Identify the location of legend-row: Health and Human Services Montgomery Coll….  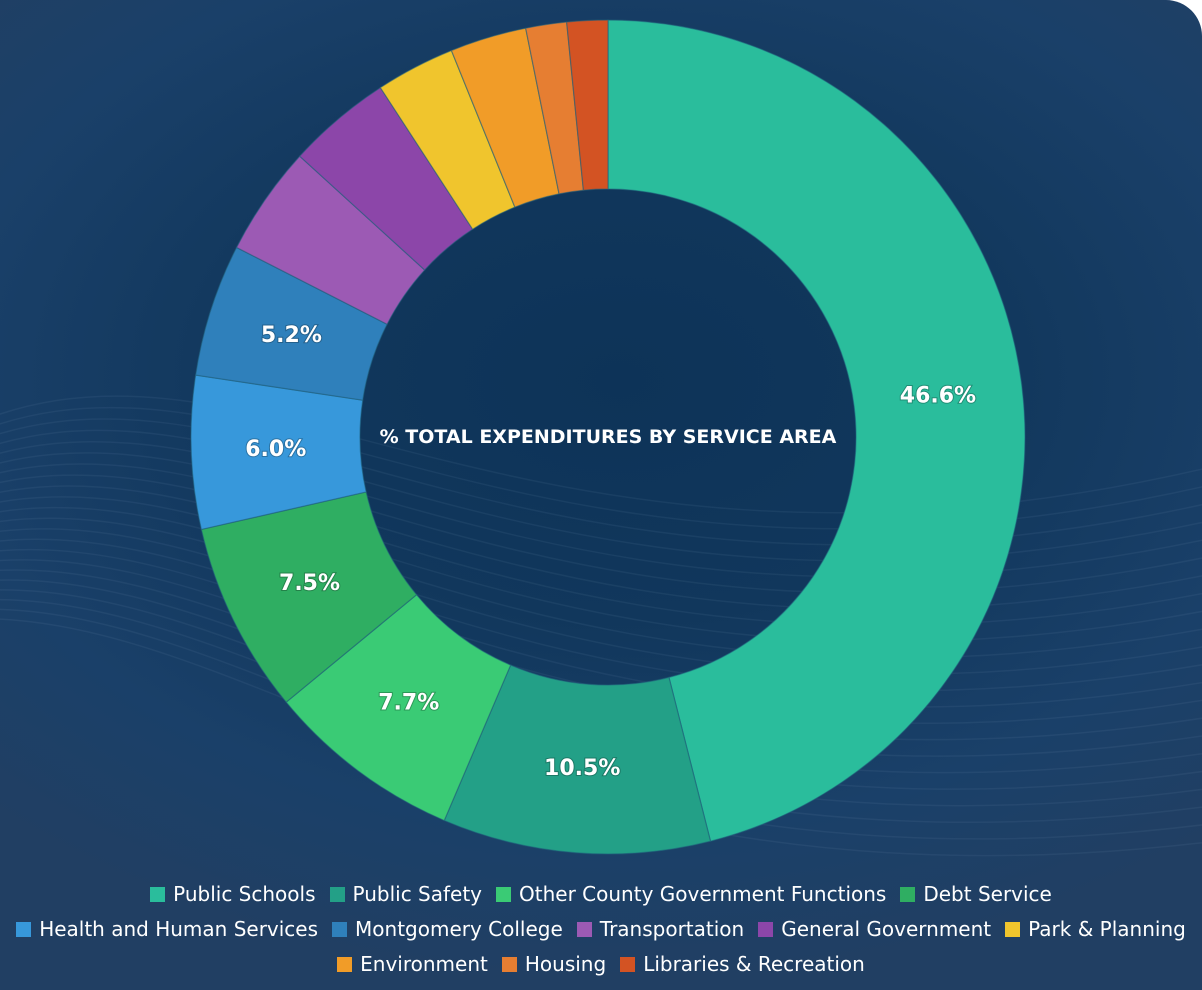
(601, 929).